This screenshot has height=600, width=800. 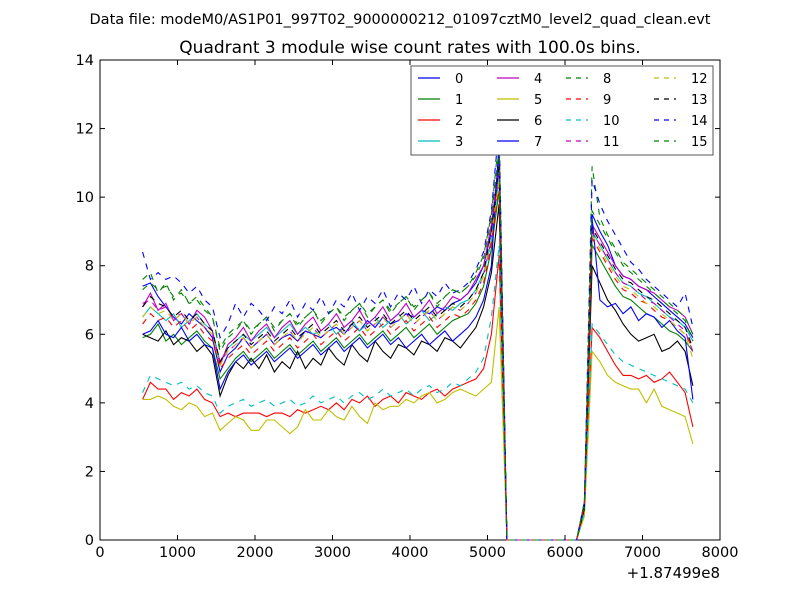 What do you see at coordinates (89, 404) in the screenshot?
I see `y-tick-label: 4` at bounding box center [89, 404].